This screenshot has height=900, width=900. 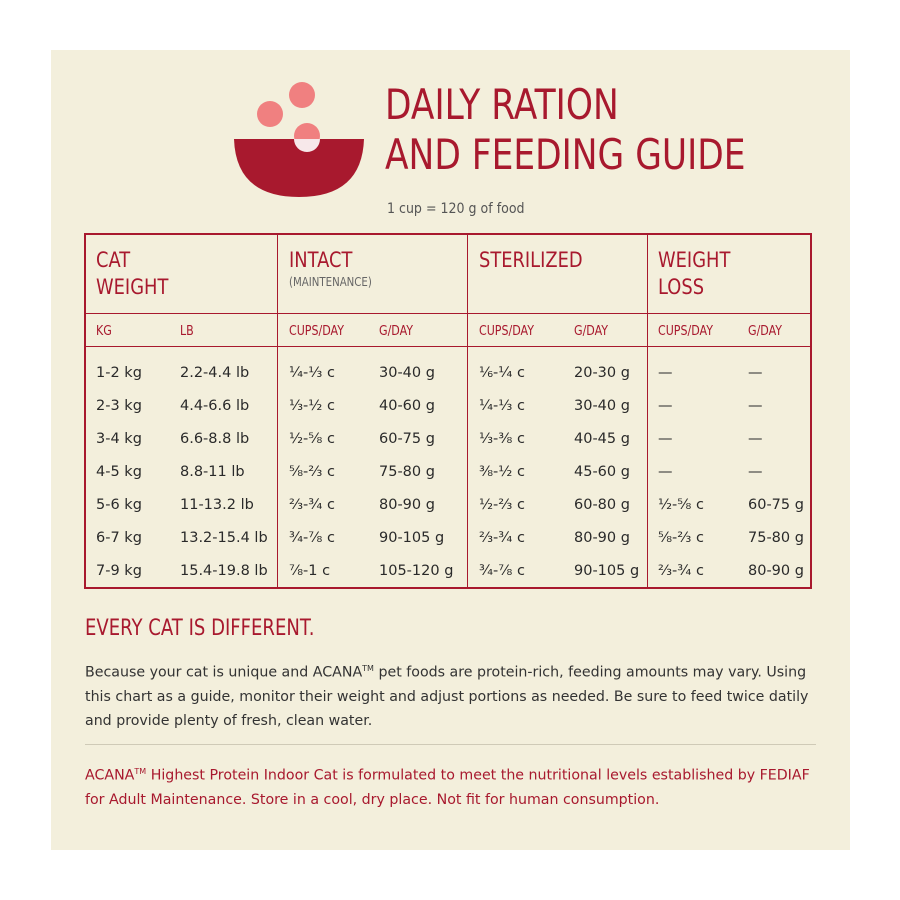 I want to click on header-line: CAT, so click(x=113, y=260).